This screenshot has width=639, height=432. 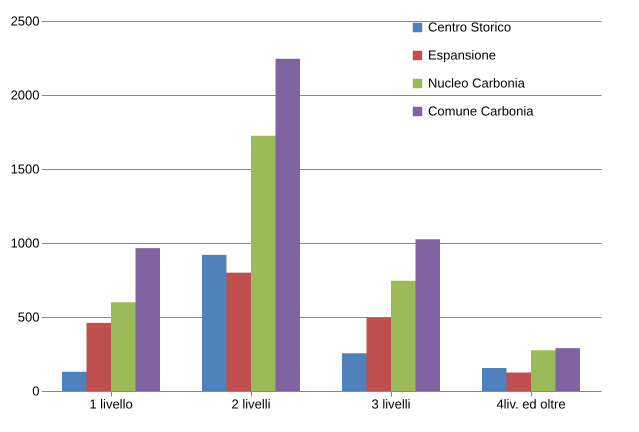 I want to click on y-tick-label: 500, so click(x=29, y=317).